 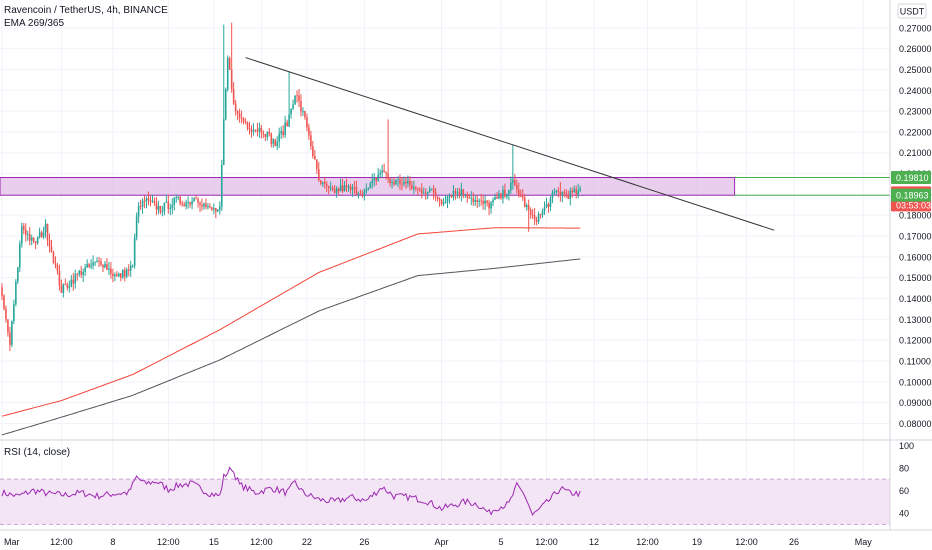 What do you see at coordinates (86, 10) in the screenshot?
I see `symbol-title: Ravencoin / TetherUS, 4h, BINANCE` at bounding box center [86, 10].